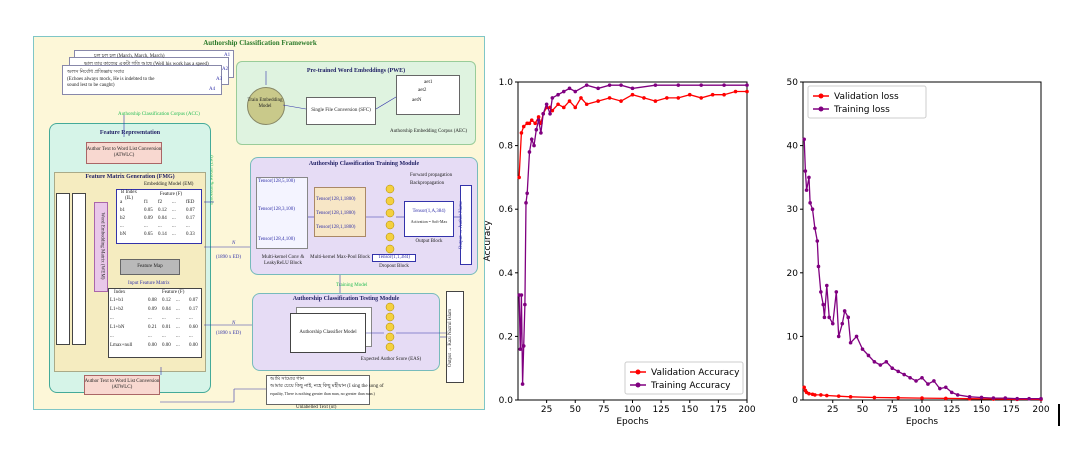 Image resolution: width=1065 pixels, height=463 pixels. Describe the element at coordinates (129, 56) in the screenshot. I see `corpus-line1: চল চল চল (March, March, March)` at that location.